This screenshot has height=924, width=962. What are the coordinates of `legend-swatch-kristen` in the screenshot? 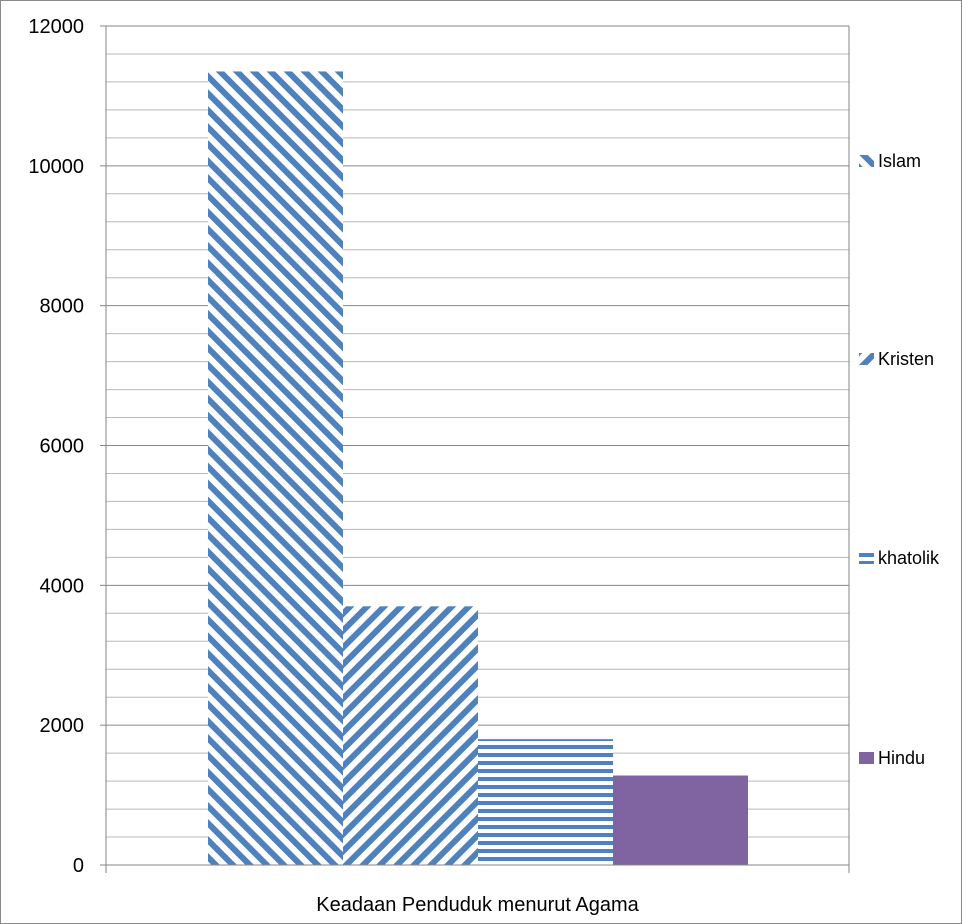 It's located at (866, 359).